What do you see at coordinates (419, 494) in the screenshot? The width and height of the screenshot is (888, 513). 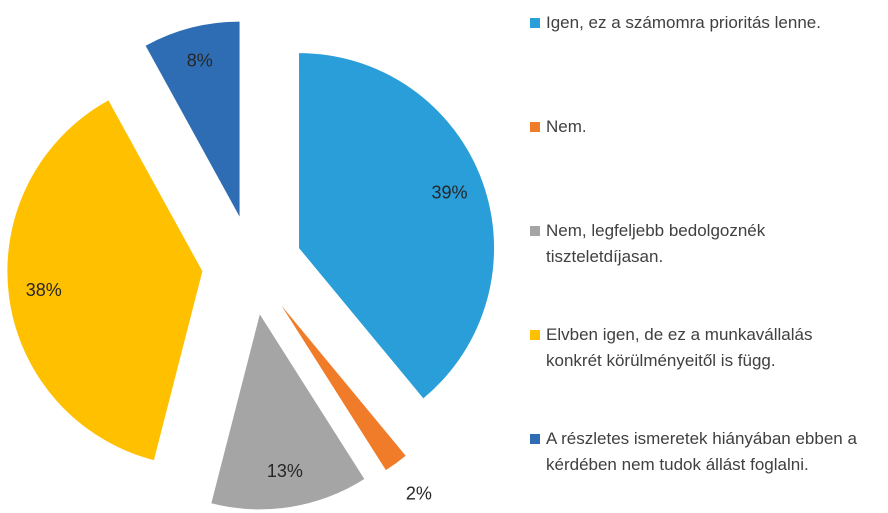 I see `data-label: 2%` at bounding box center [419, 494].